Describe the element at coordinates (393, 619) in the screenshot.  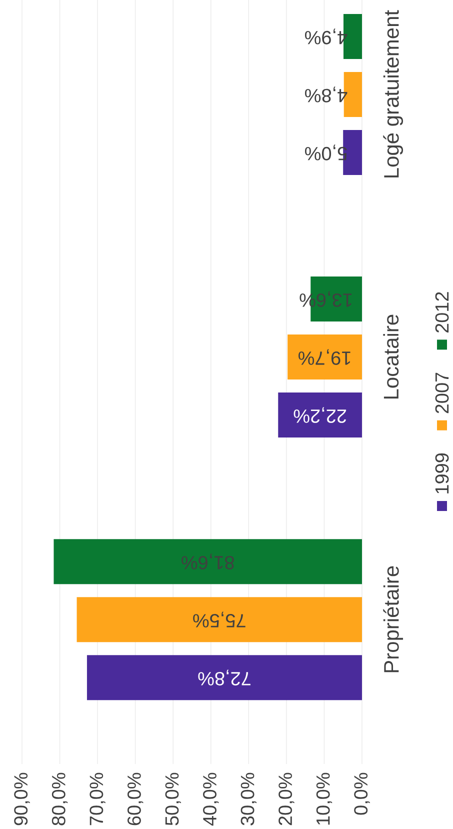
I see `y-tick-label: Propriétaire` at that location.